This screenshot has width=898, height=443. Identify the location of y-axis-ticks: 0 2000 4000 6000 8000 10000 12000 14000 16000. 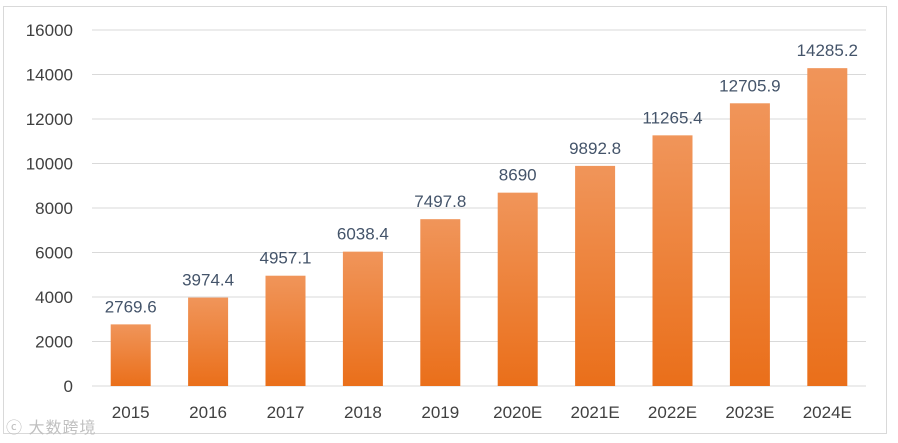
(49, 208).